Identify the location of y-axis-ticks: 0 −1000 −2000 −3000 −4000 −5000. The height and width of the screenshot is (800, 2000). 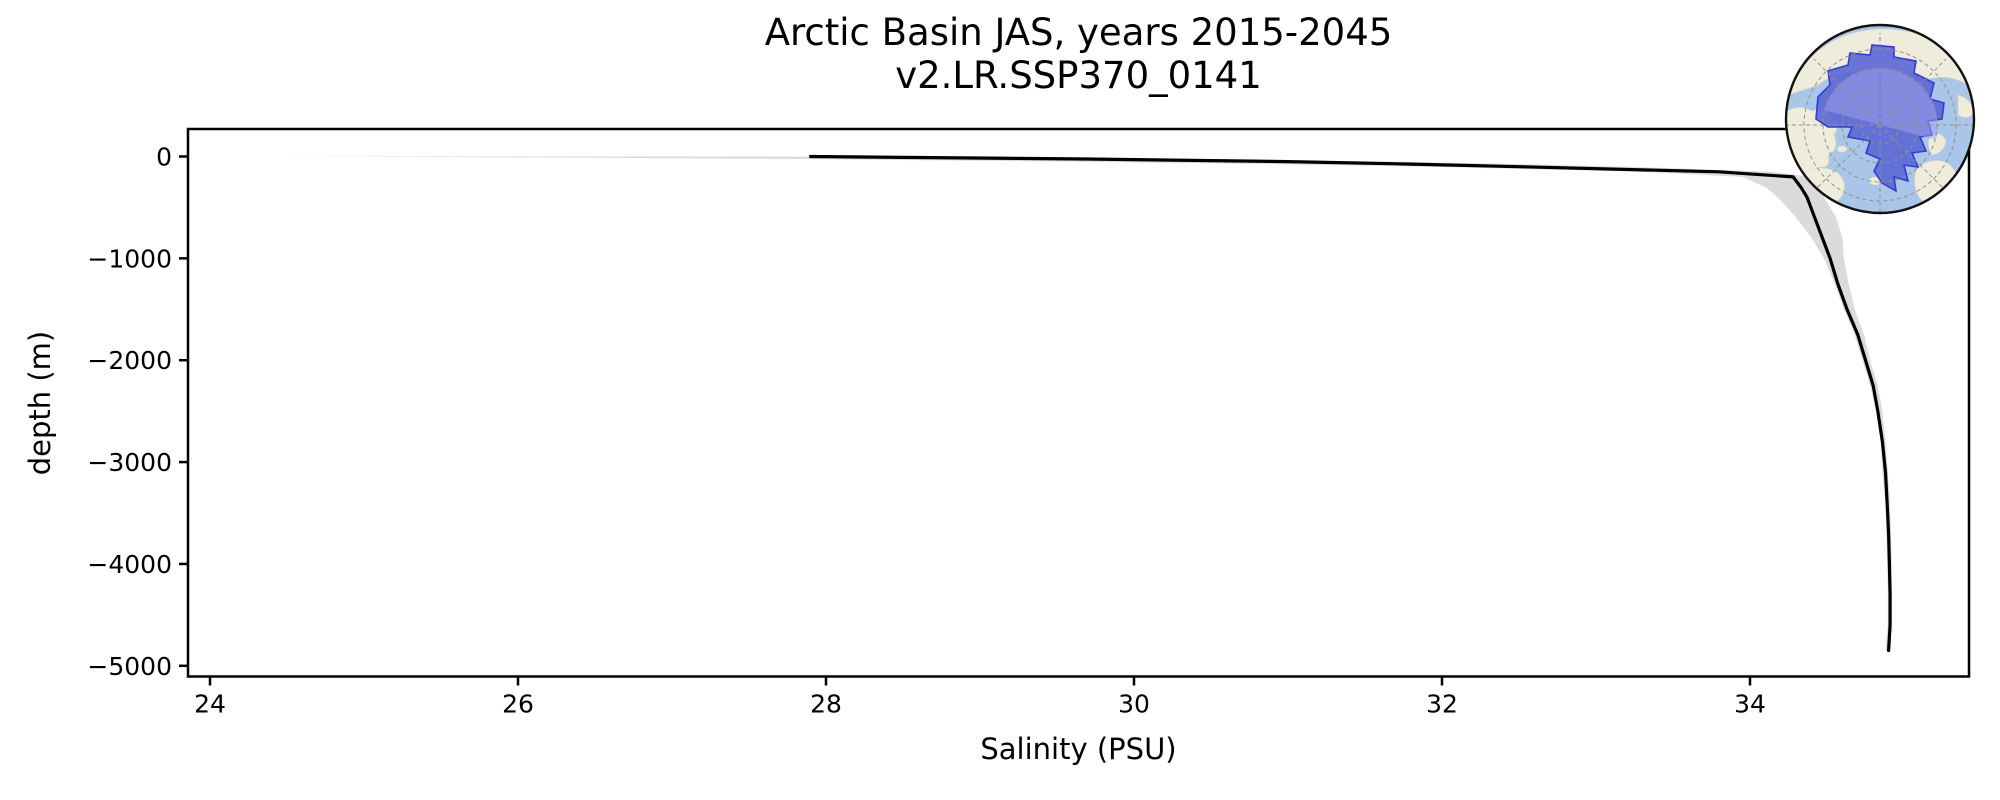
(137, 412).